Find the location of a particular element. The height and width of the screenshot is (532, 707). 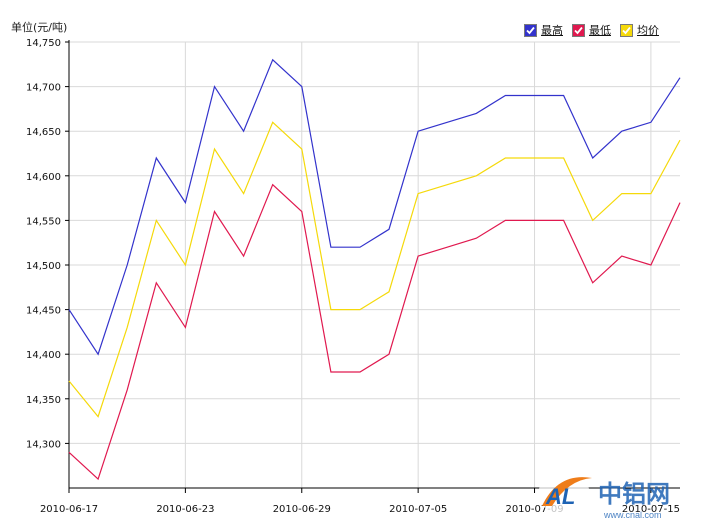

y-tick-label: 14,700 is located at coordinates (43, 88).